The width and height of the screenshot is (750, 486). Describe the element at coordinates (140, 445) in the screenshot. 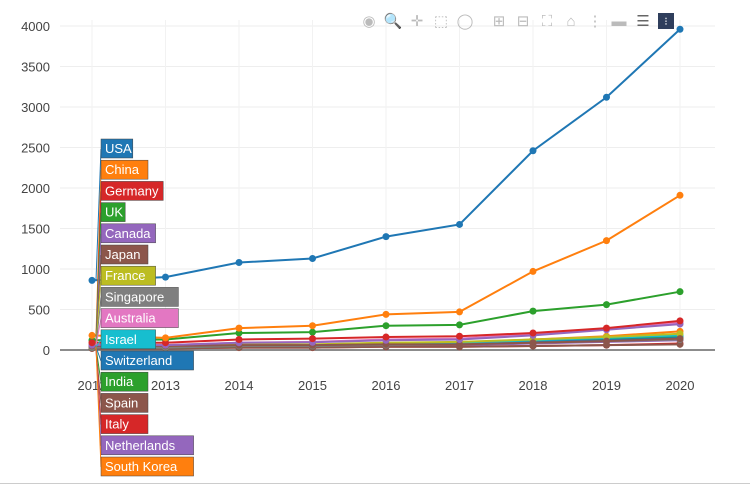

I see `hover-label-text: Netherlands` at that location.